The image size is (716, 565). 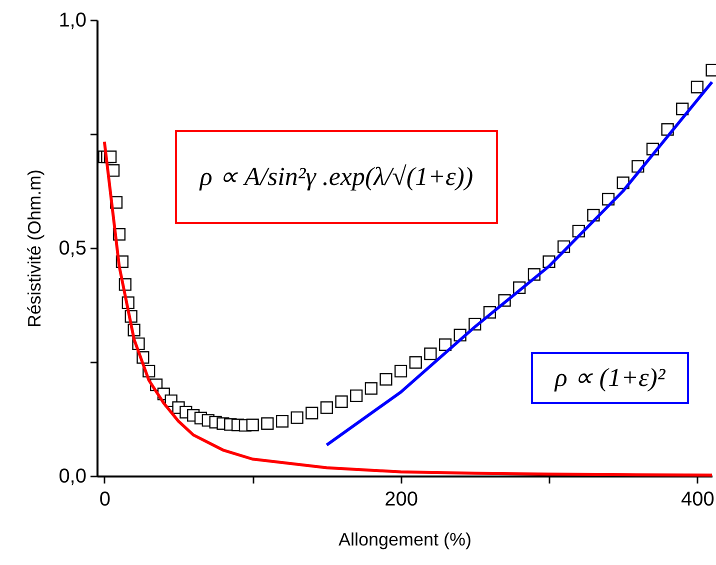 What do you see at coordinates (72, 21) in the screenshot?
I see `y-tick-label: 1,0` at bounding box center [72, 21].